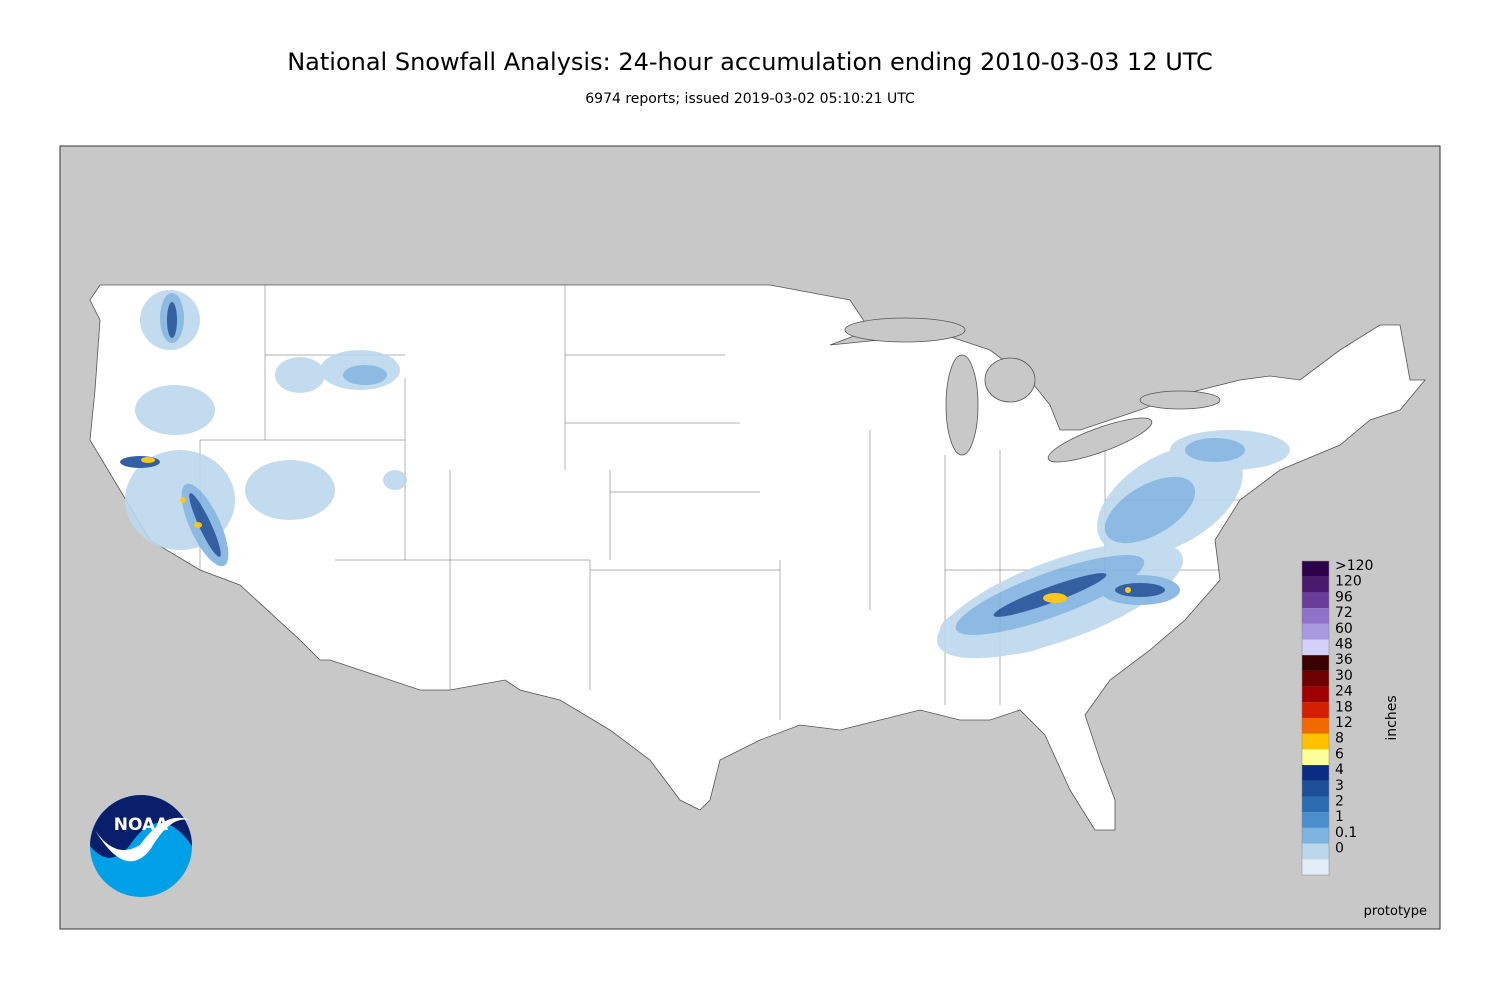 Image resolution: width=1500 pixels, height=982 pixels. I want to click on legend-label: 0, so click(1339, 849).